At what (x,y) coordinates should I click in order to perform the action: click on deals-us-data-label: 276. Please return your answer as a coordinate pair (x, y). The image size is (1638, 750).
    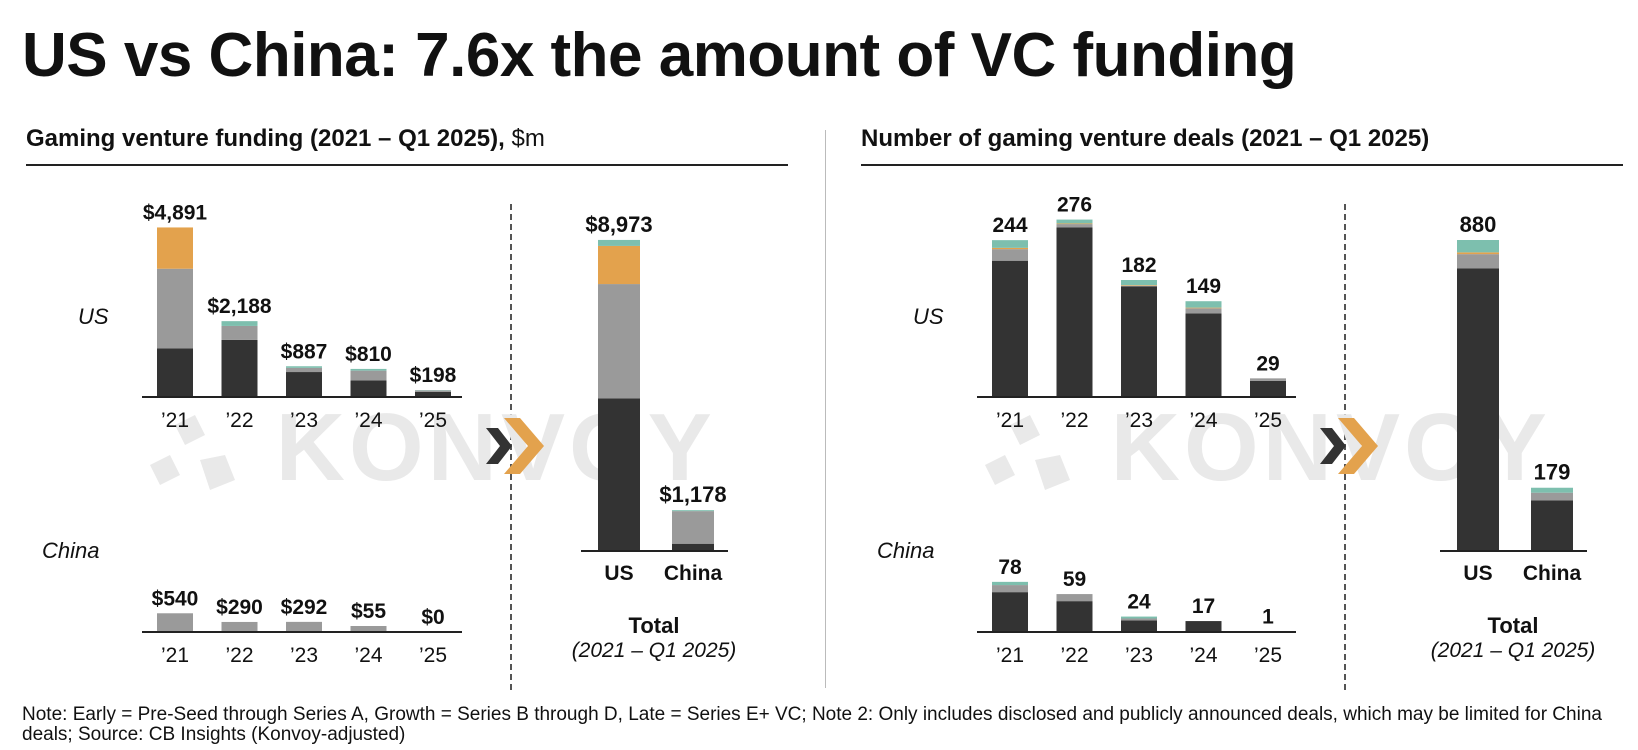
    Looking at the image, I should click on (1074, 205).